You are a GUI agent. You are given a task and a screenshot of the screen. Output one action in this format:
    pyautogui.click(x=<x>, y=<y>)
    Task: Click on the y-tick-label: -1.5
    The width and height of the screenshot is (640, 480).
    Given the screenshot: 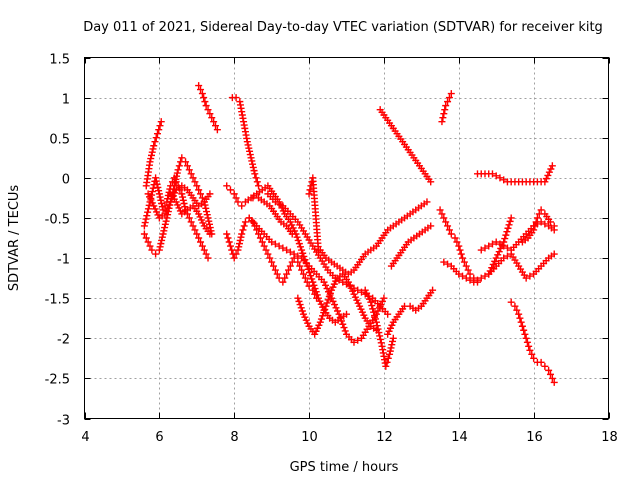 What is the action you would take?
    pyautogui.click(x=57, y=300)
    